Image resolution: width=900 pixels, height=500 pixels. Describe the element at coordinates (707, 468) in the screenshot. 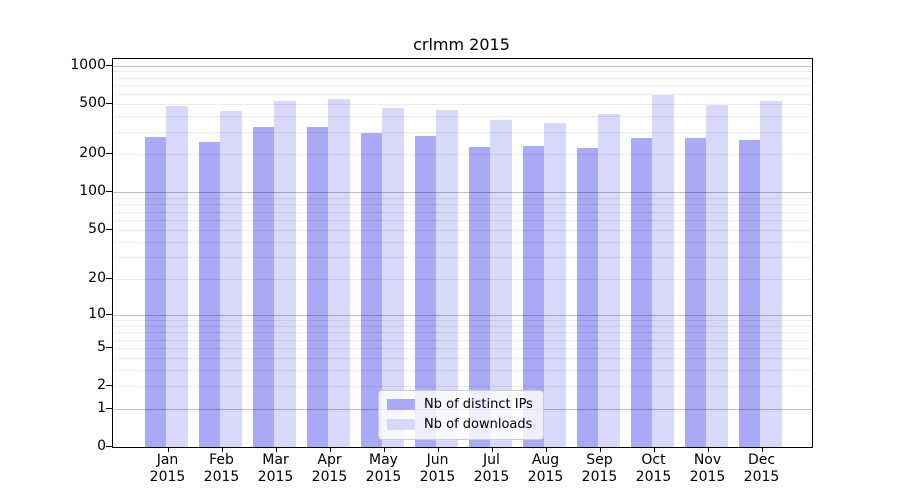

I see `x-tick-label-nov: Nov 2015` at that location.